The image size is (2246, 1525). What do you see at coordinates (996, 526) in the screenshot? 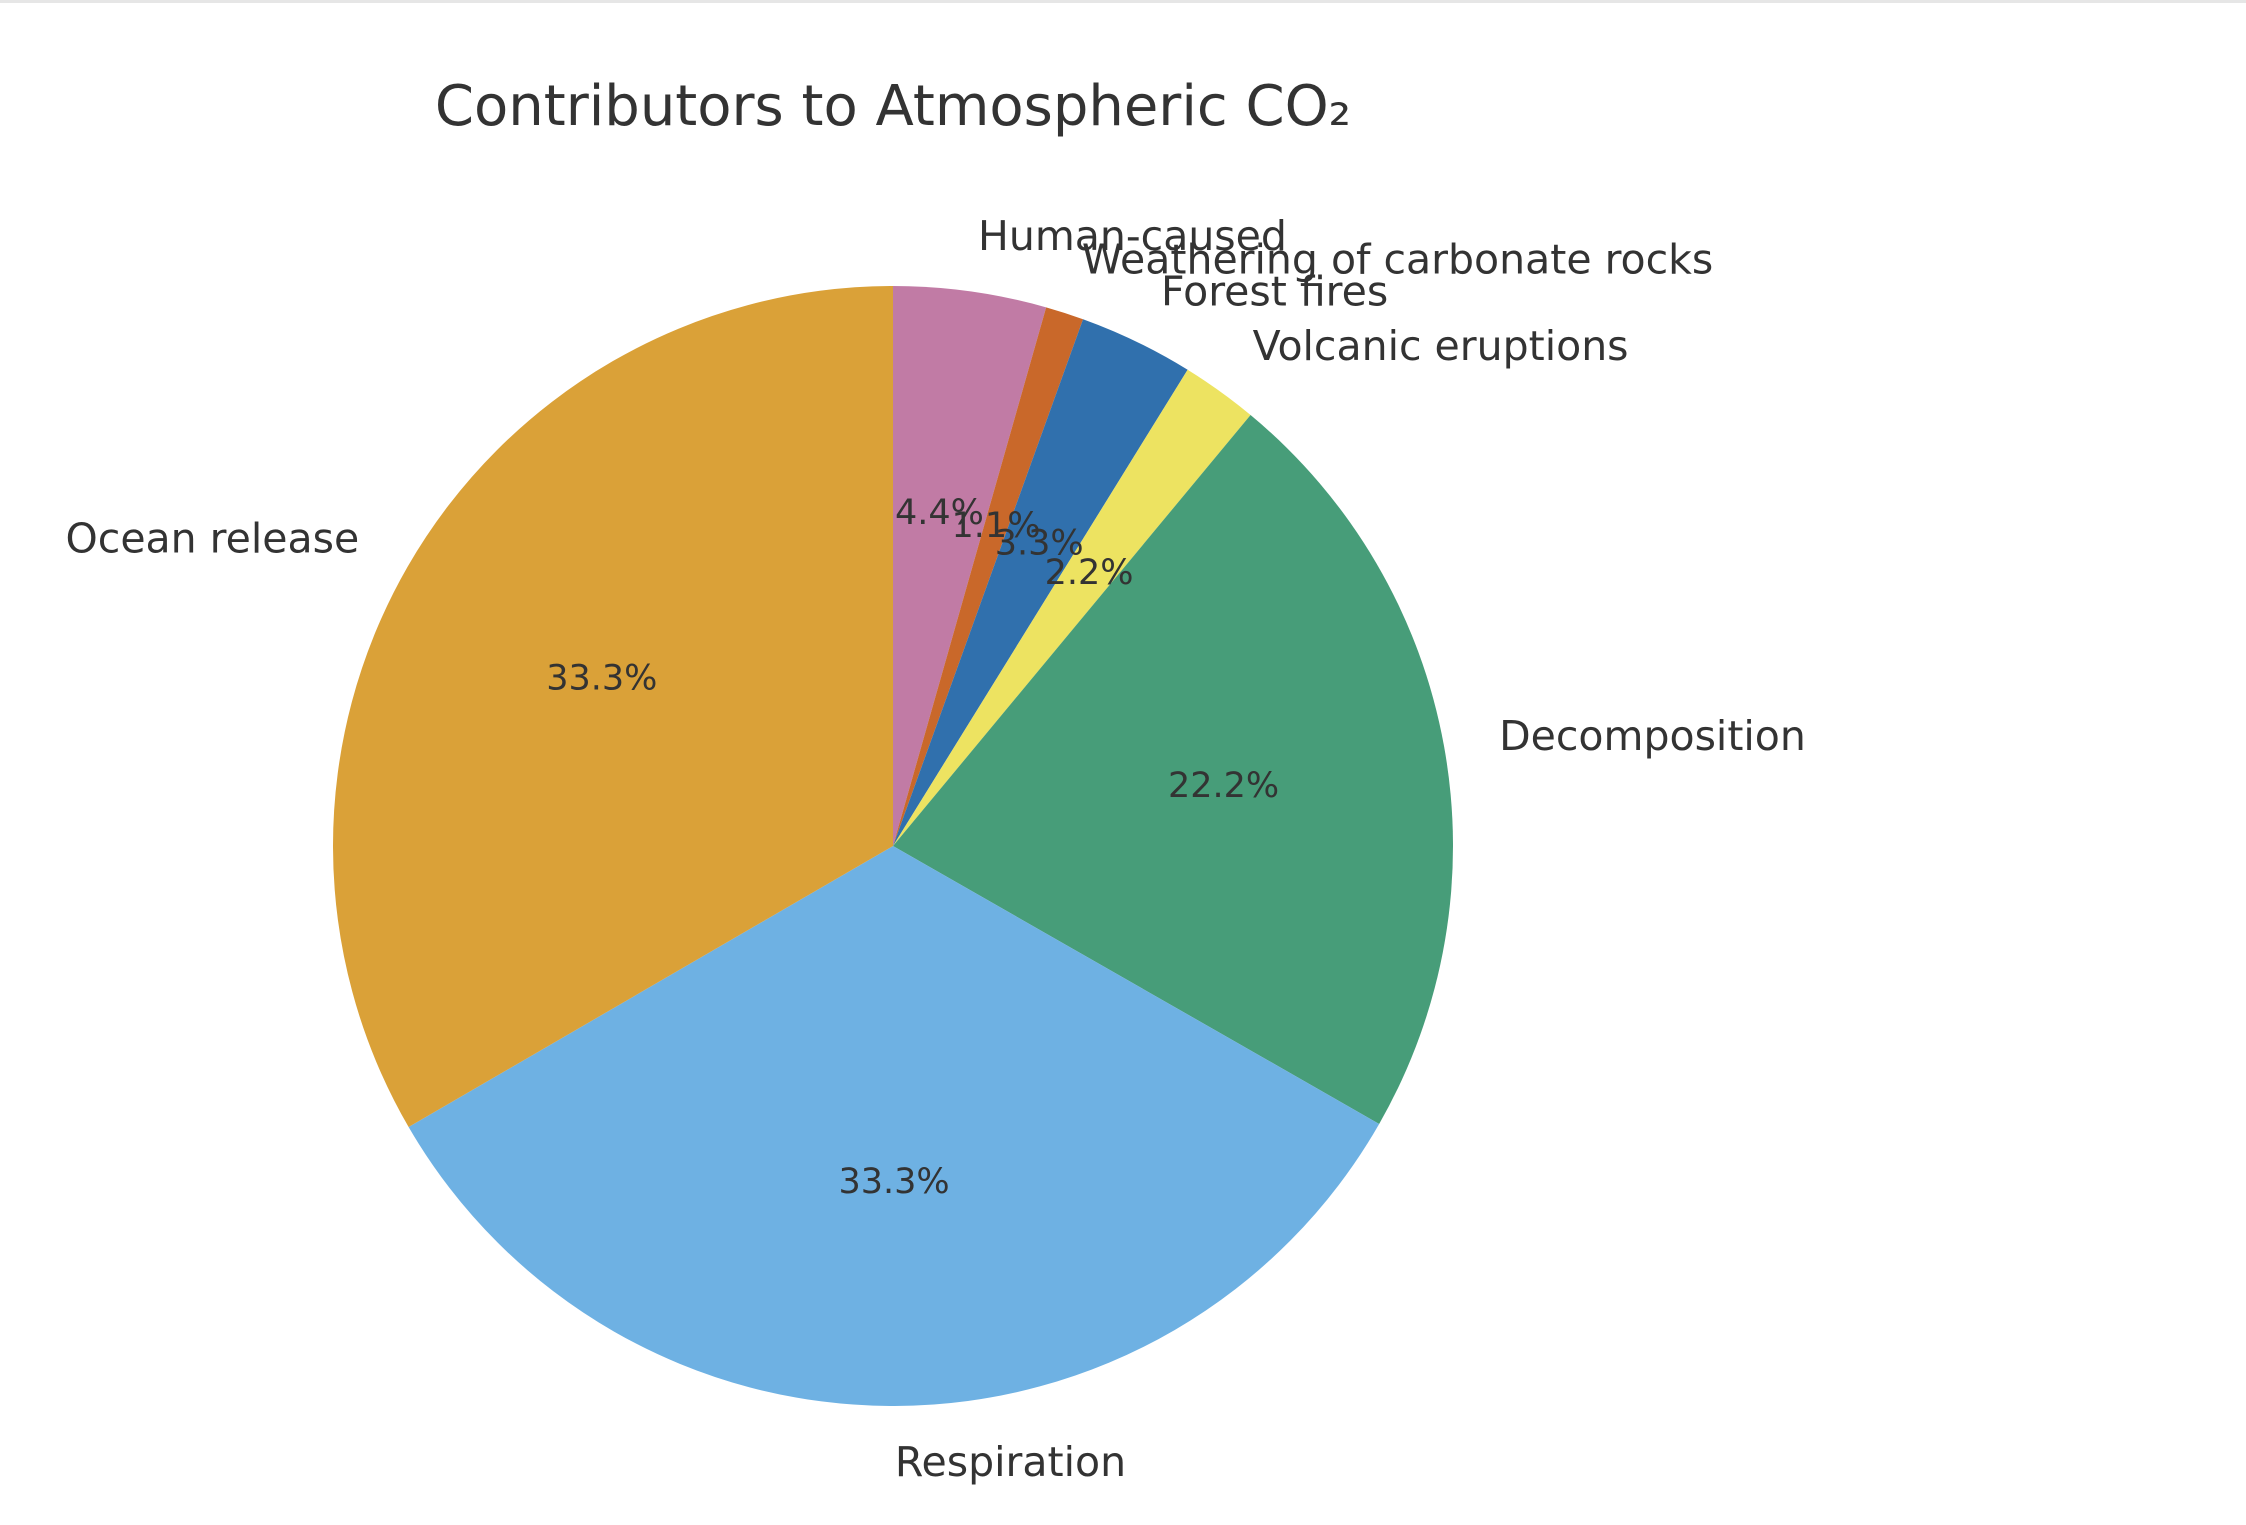
I see `pct-label-weathering-of-carbonate-rocks: 1.1%` at bounding box center [996, 526].